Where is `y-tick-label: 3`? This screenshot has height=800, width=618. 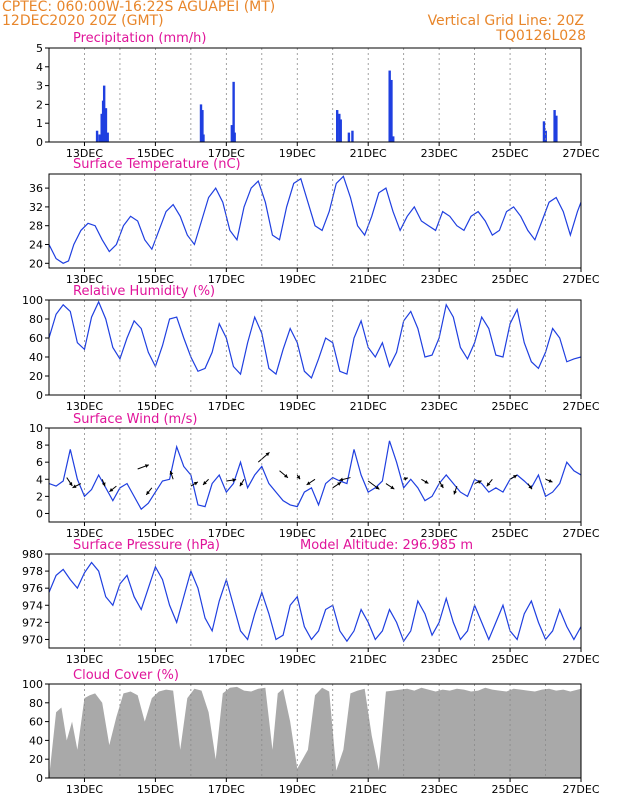 y-tick-label: 3 is located at coordinates (39, 86).